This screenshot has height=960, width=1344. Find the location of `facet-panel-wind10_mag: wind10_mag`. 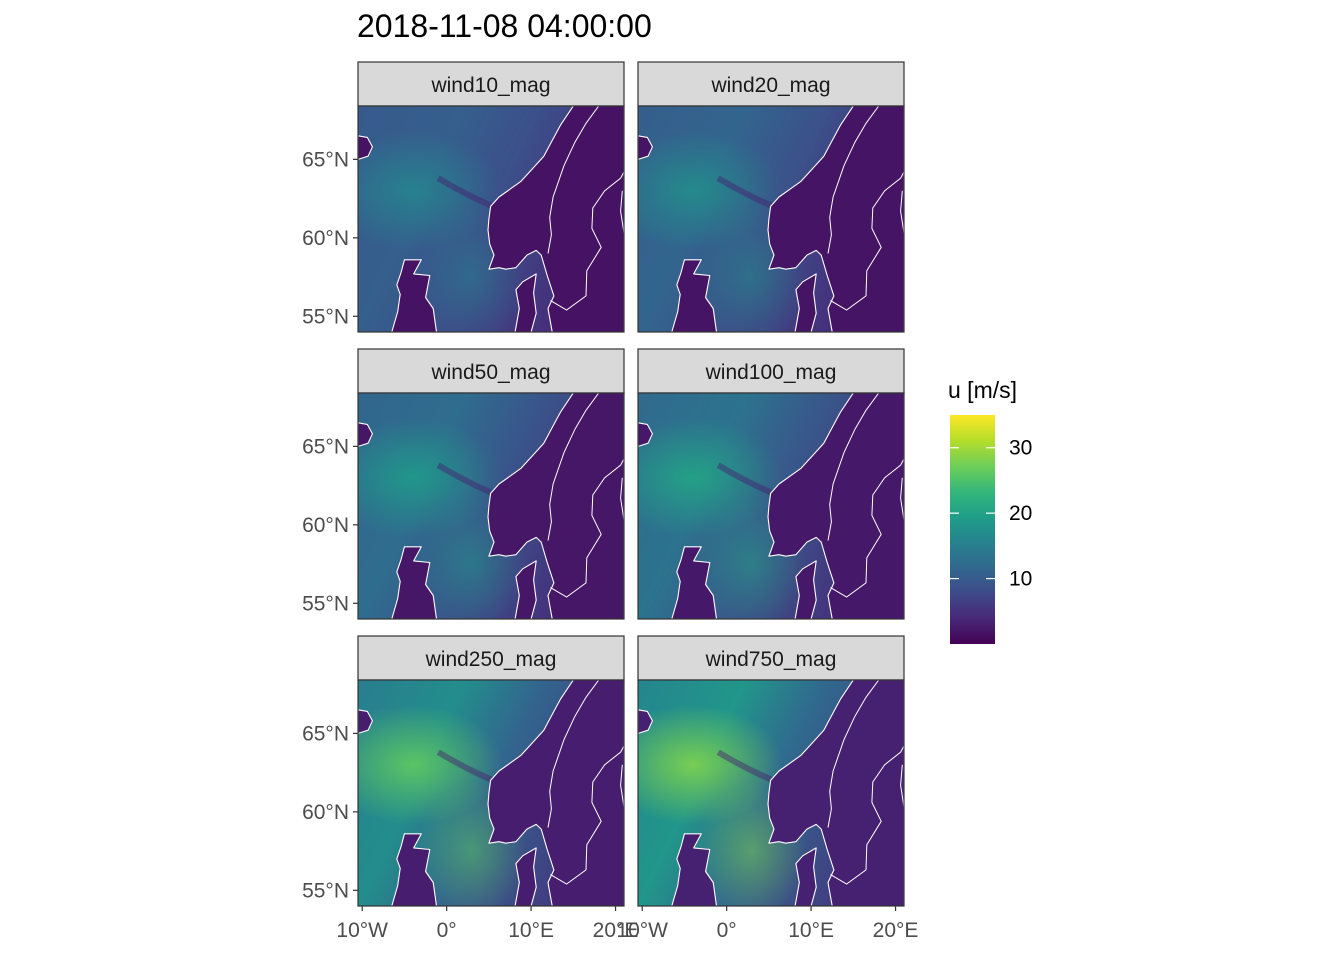

facet-panel-wind10_mag: wind10_mag is located at coordinates (491, 197).